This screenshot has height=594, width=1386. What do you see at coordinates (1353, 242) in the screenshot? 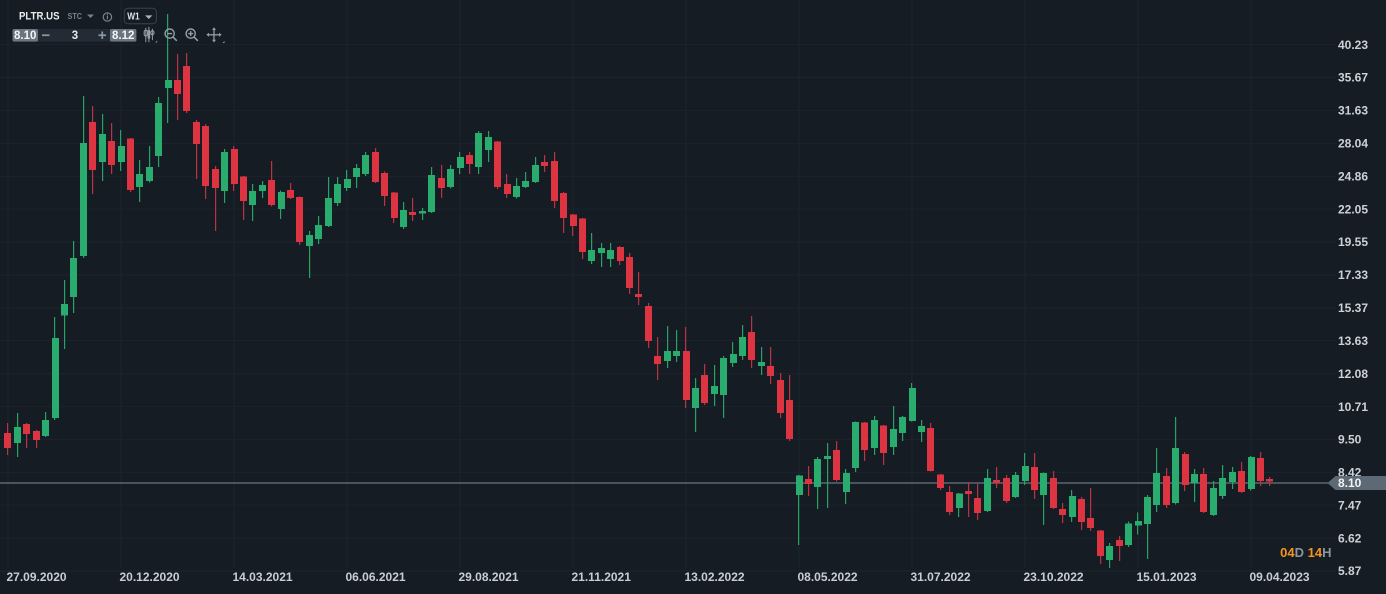
I see `svg-text: 19.55` at bounding box center [1353, 242].